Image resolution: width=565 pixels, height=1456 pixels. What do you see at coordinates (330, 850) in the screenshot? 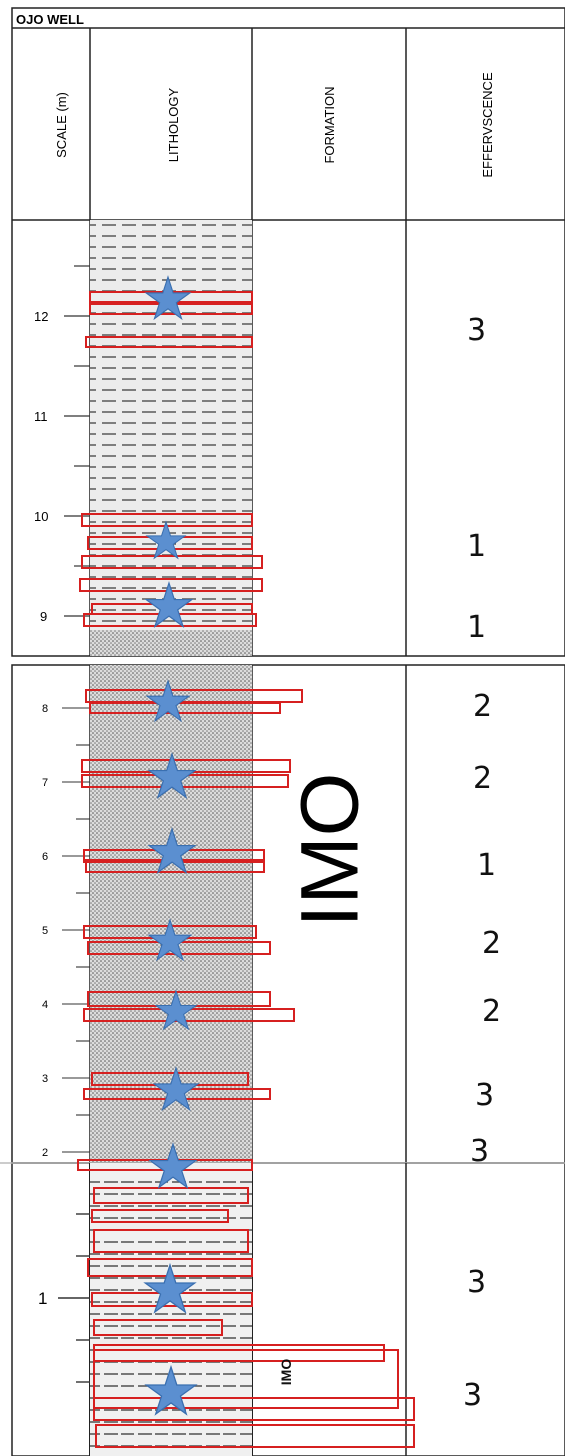
I see `formation-label-imo: IMO` at bounding box center [330, 850].